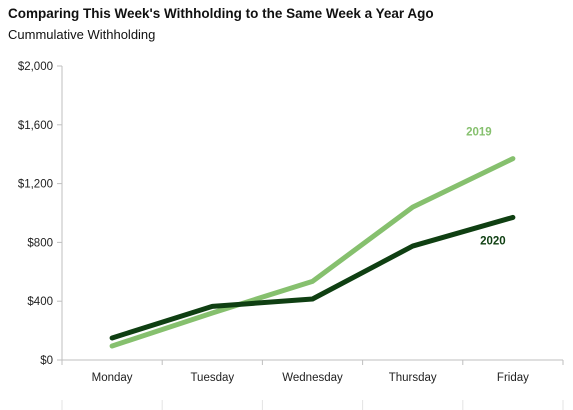 The height and width of the screenshot is (410, 573). I want to click on y-tick-label: $1,200, so click(35, 185).